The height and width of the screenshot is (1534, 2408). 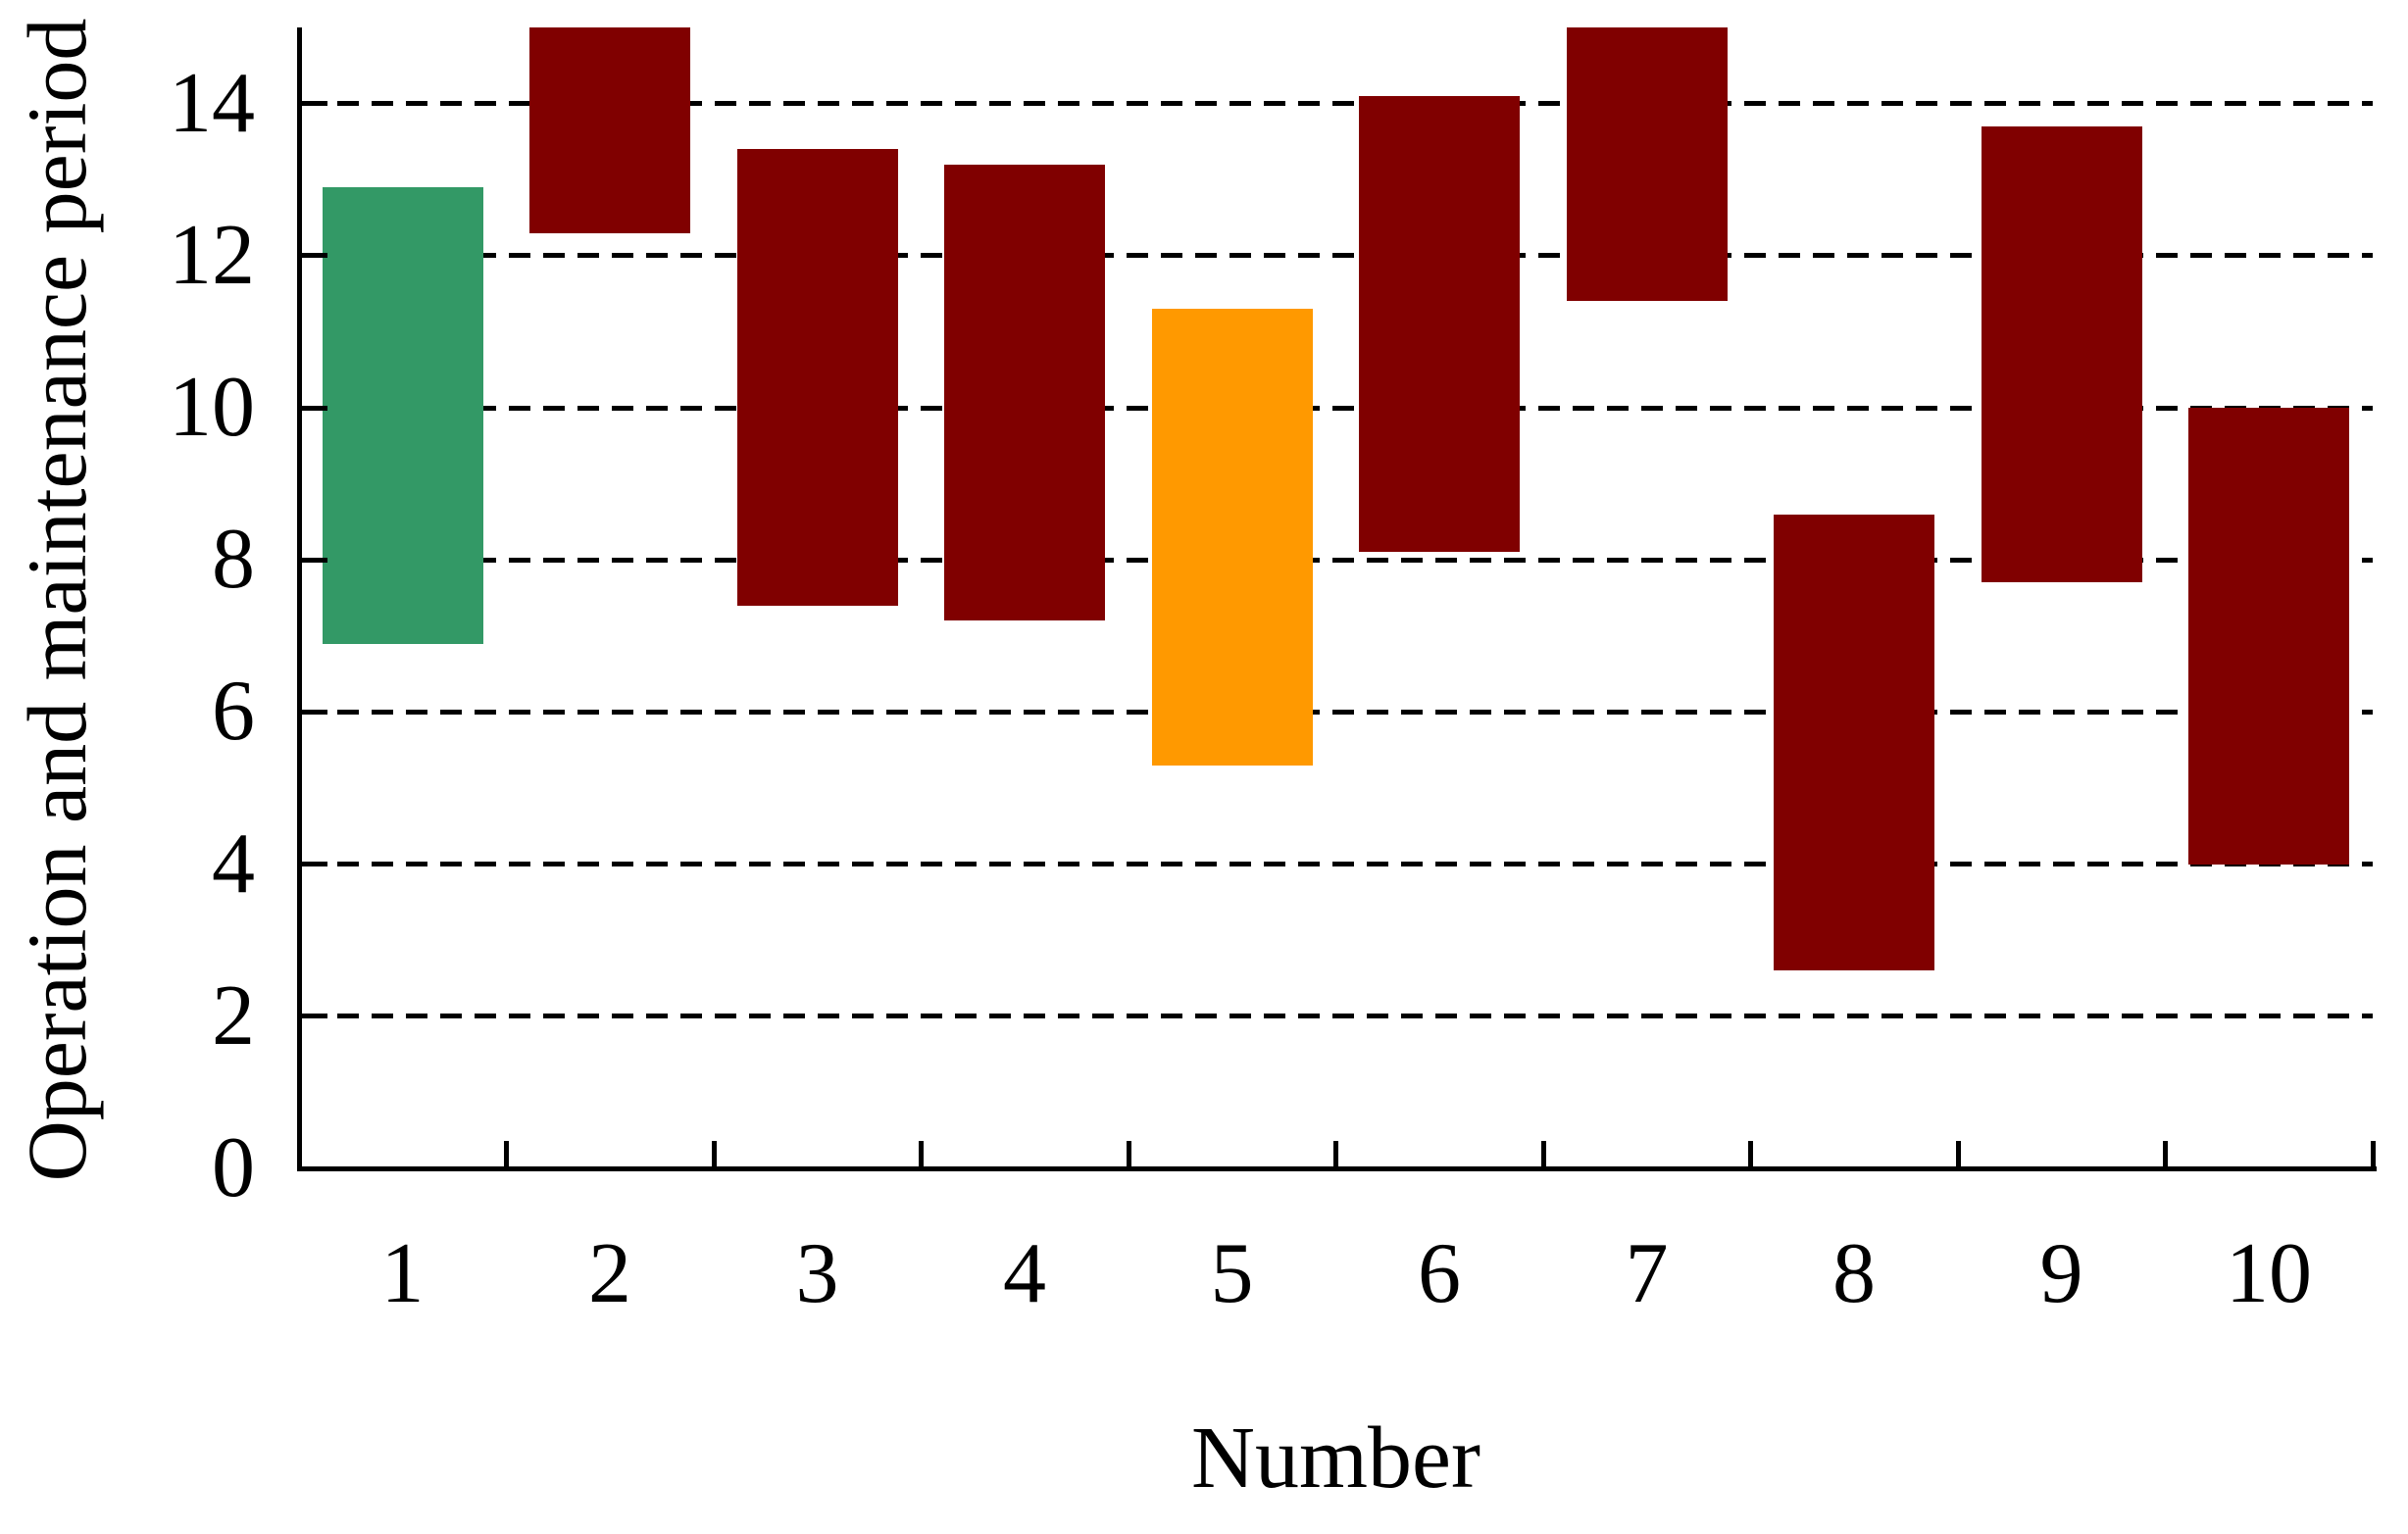 I want to click on x-tick-label-9: 9, so click(x=2061, y=1273).